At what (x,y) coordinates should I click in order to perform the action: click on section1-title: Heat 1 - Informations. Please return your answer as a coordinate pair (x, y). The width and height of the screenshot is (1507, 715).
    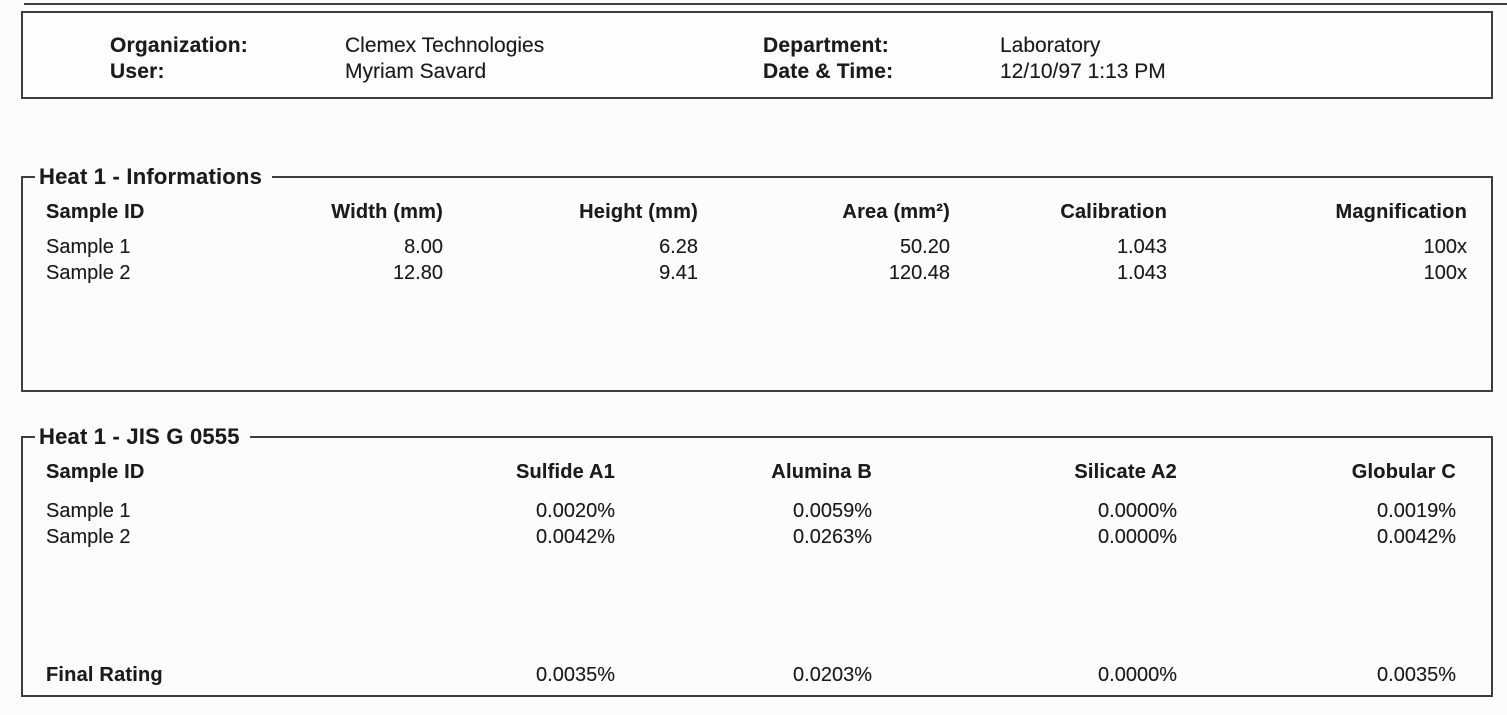
    Looking at the image, I should click on (154, 177).